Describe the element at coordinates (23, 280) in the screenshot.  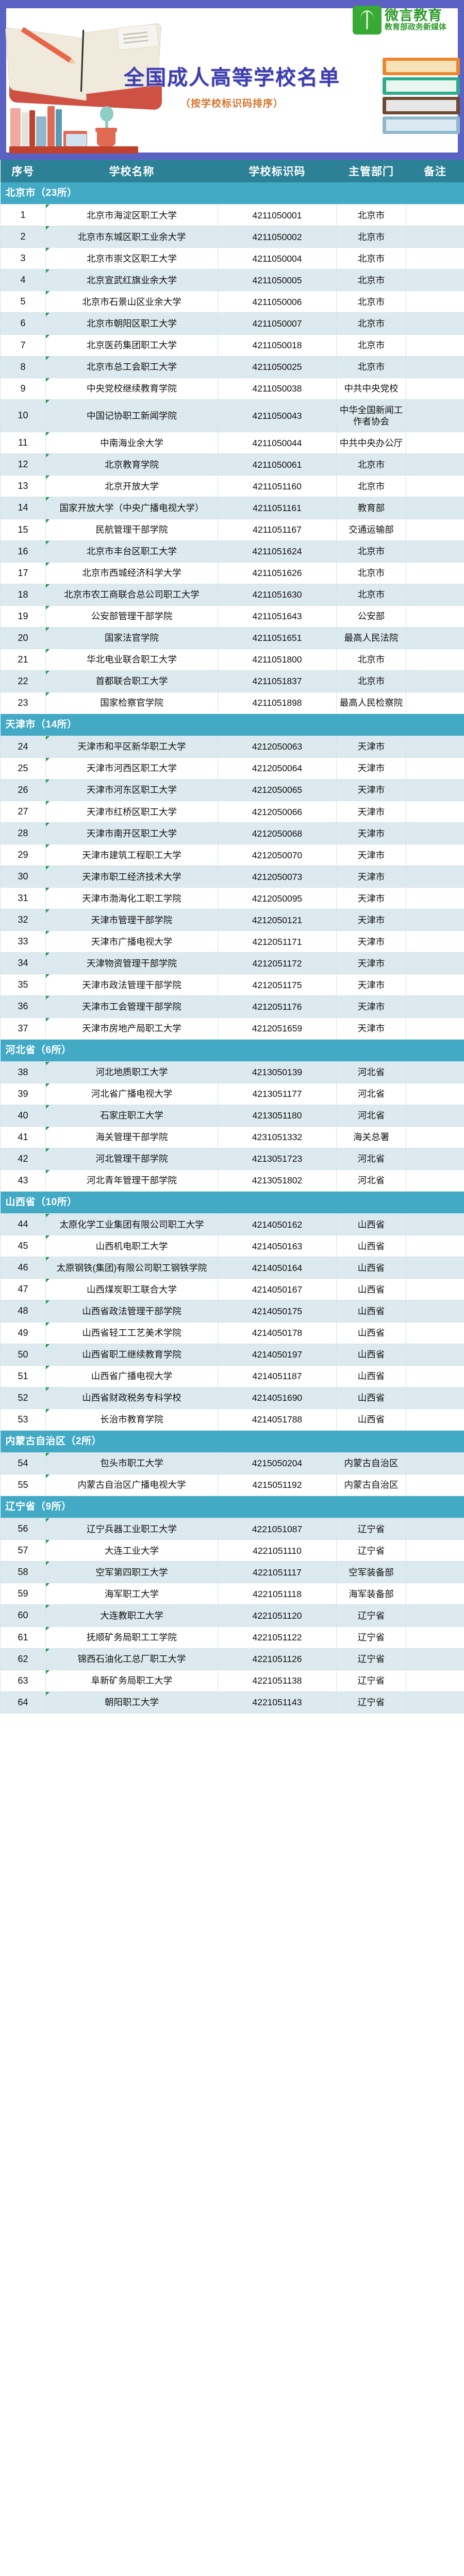
I see `row-index: 4` at that location.